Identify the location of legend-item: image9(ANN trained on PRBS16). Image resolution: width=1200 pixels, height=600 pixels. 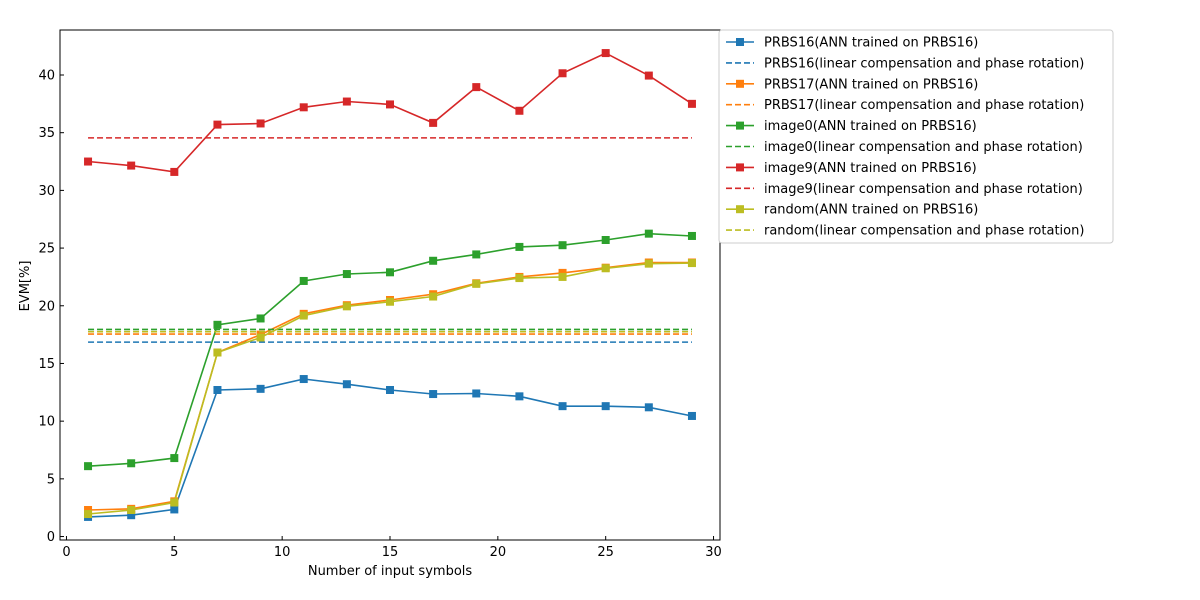
(851, 168).